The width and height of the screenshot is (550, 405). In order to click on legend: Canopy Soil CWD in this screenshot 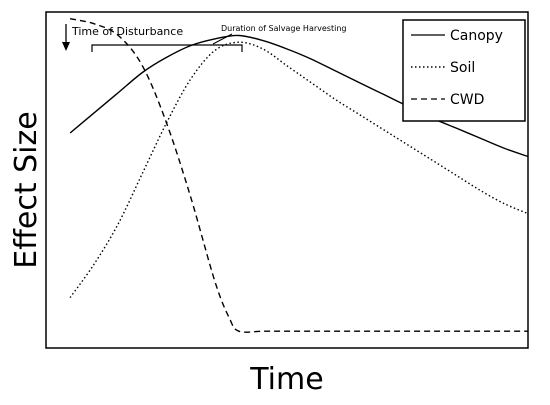, I will do `click(464, 70)`.